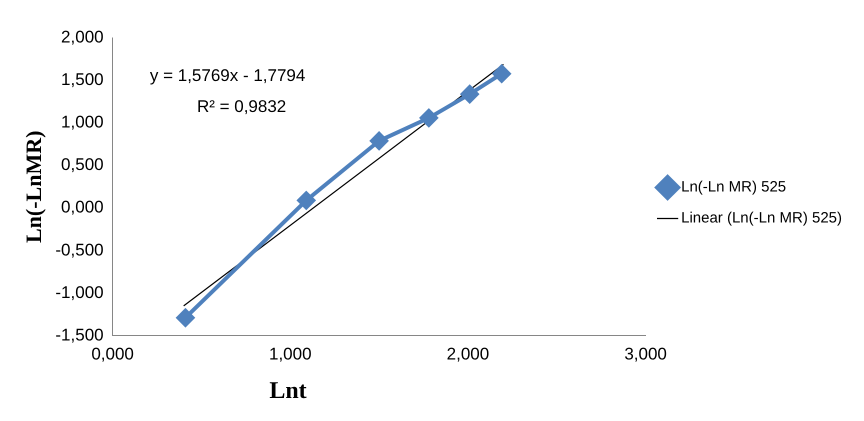  What do you see at coordinates (112, 354) in the screenshot?
I see `x-tick-label: 0,000` at bounding box center [112, 354].